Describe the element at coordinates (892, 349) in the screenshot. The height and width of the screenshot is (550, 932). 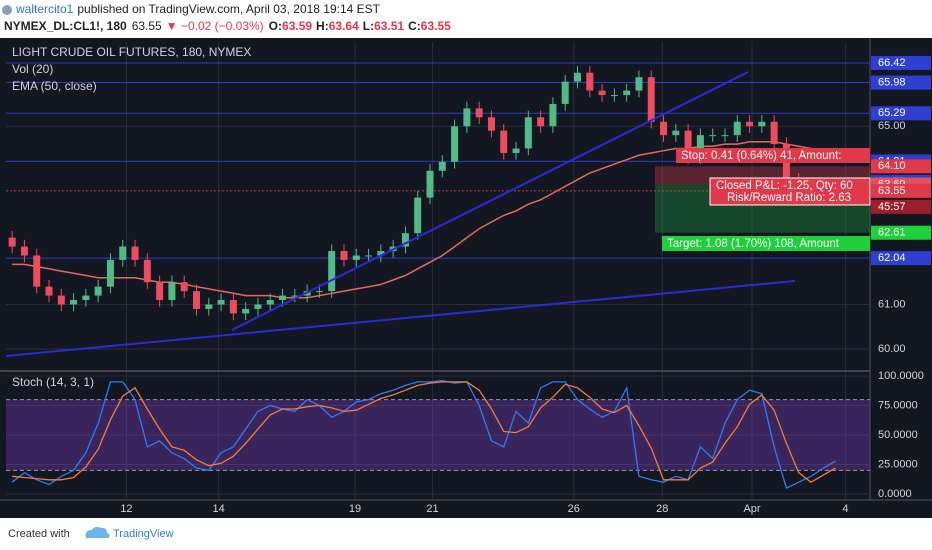
I see `y-tick-label: 60.00` at that location.